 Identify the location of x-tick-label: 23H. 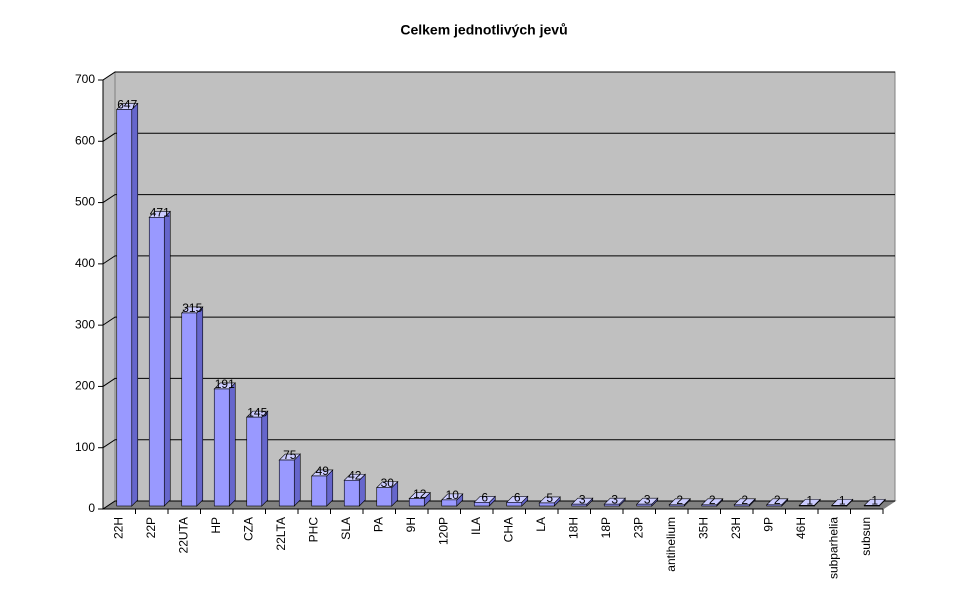
(736, 528).